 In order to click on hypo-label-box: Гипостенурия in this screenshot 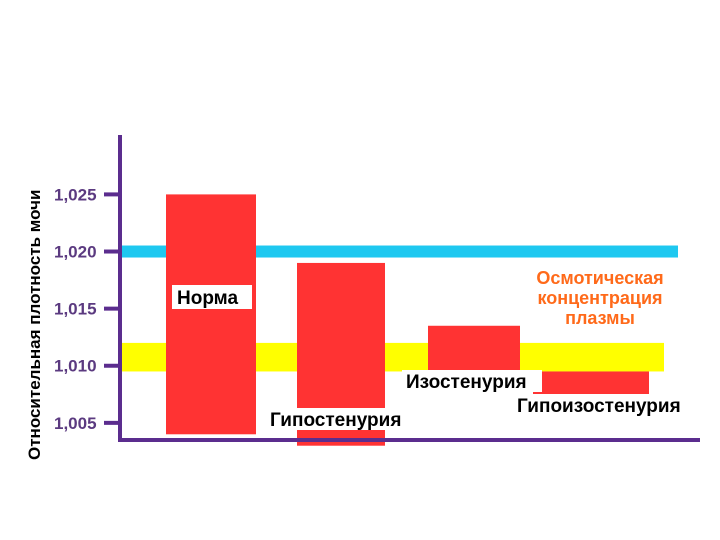, I will do `click(341, 419)`.